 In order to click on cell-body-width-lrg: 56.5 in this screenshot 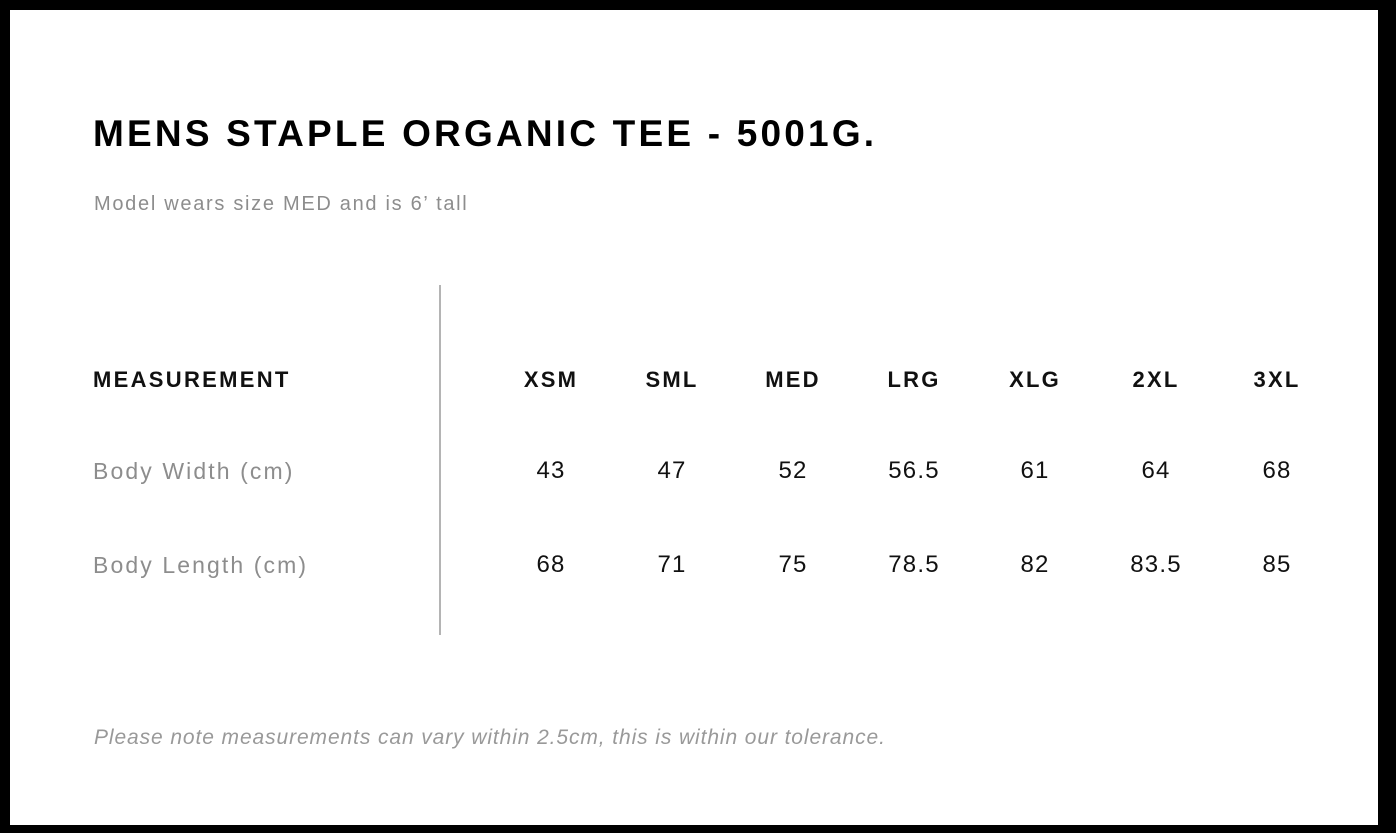, I will do `click(914, 470)`.